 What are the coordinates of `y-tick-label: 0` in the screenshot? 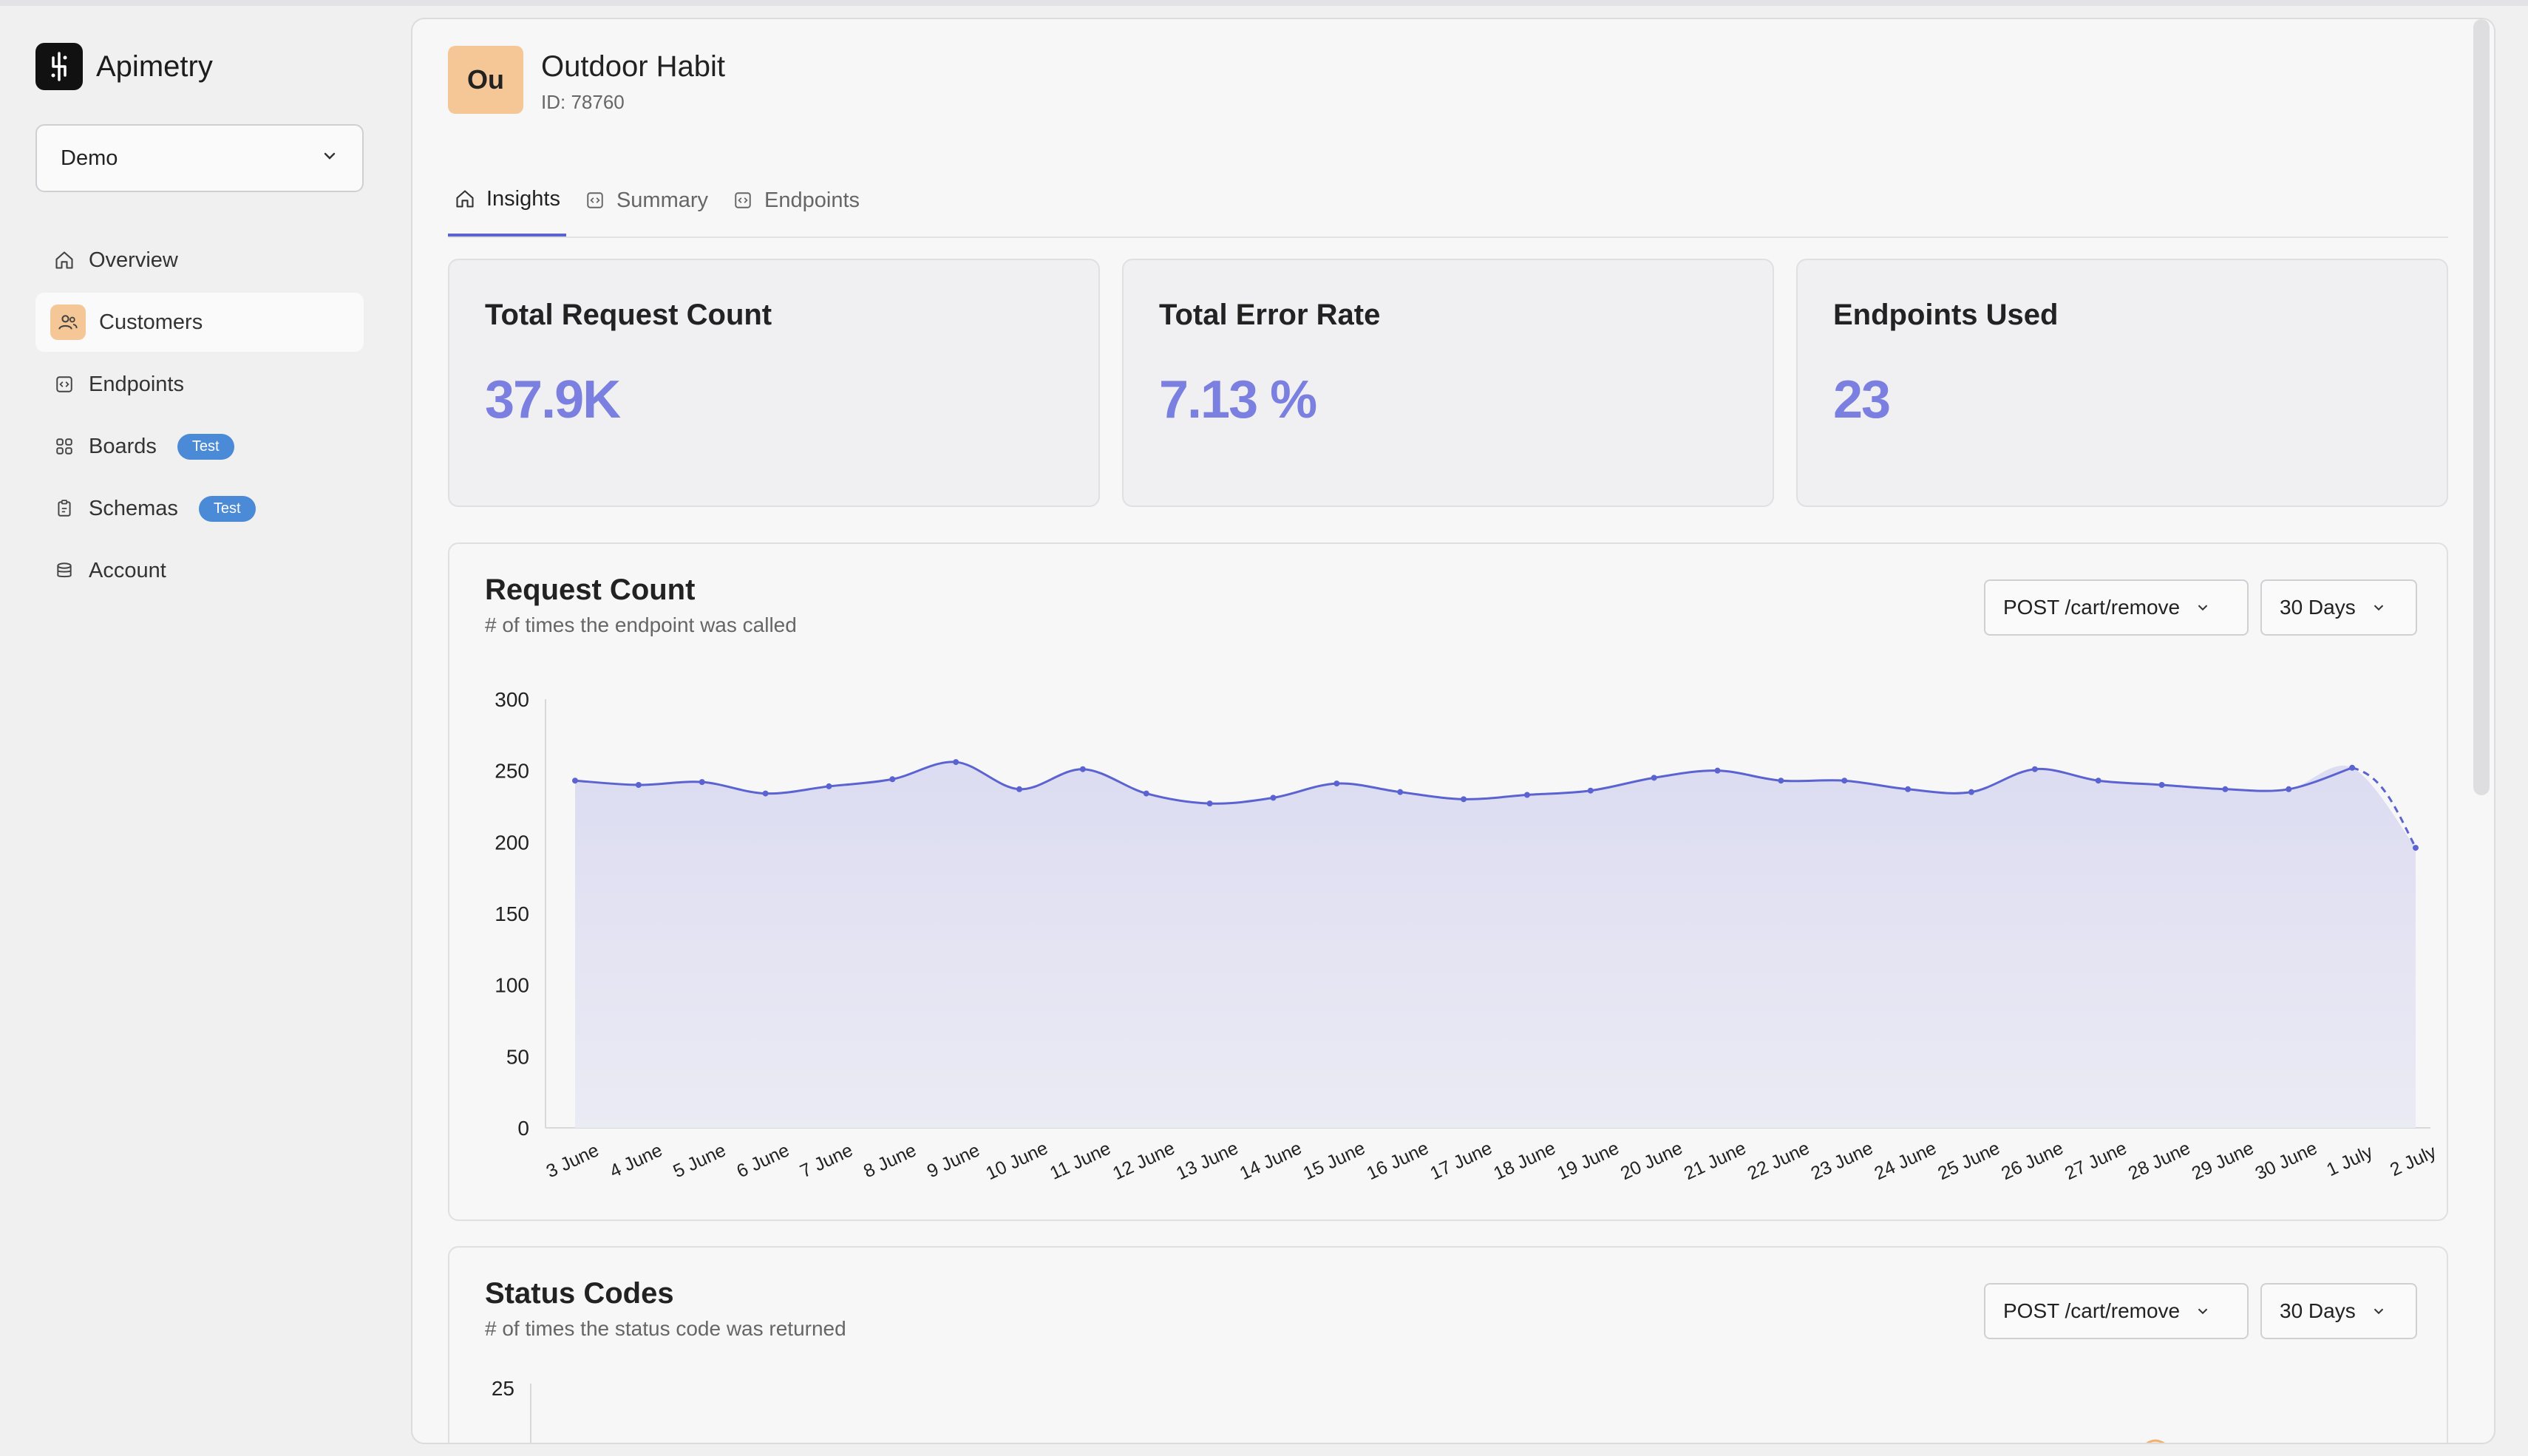 It's located at (523, 1128).